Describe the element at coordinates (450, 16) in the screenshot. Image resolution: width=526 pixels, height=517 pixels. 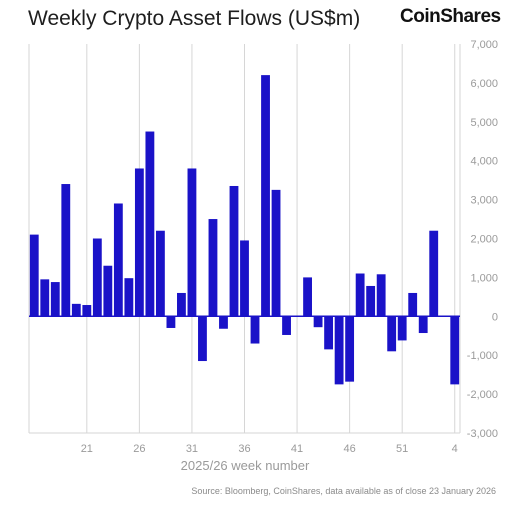
I see `brand-logo: CoinShares` at that location.